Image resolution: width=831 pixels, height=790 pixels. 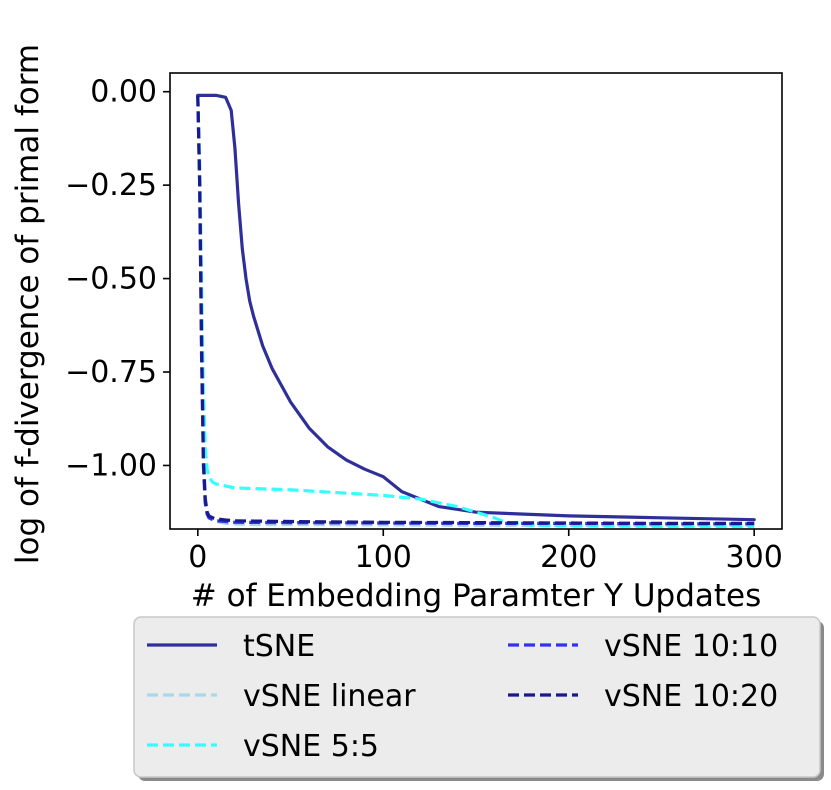 What do you see at coordinates (691, 646) in the screenshot?
I see `legend-label-vsne-10-10: vSNE 10:10` at bounding box center [691, 646].